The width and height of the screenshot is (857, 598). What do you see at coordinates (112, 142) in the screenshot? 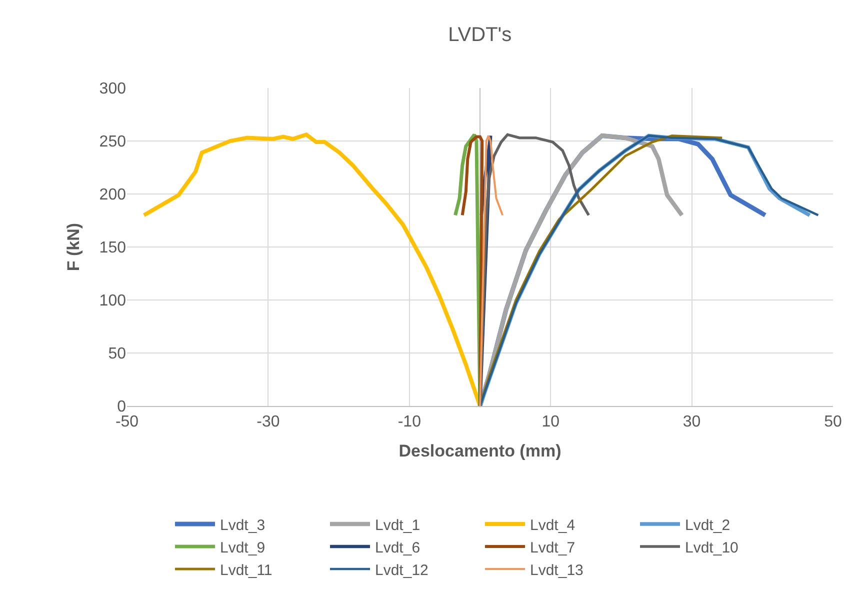
I see `y-tick-label: 250` at bounding box center [112, 142].